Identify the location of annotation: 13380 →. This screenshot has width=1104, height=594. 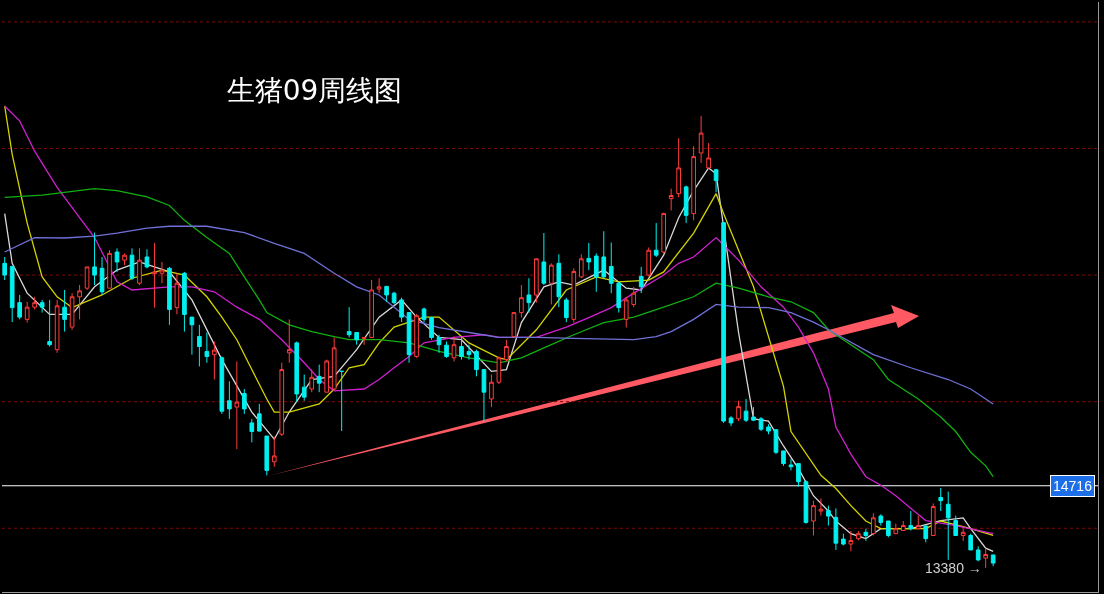
(953, 568).